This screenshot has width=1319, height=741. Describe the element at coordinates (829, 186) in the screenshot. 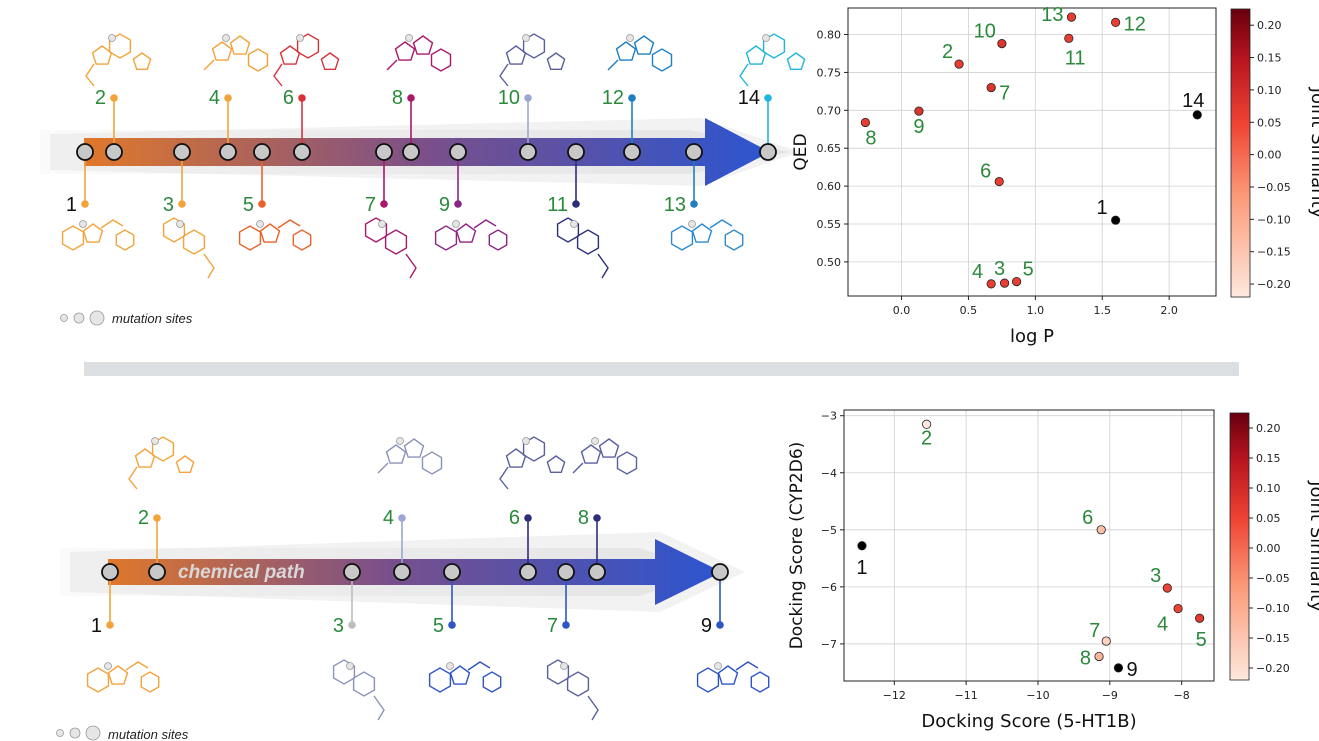

I see `y-tick-label: 0.60` at that location.